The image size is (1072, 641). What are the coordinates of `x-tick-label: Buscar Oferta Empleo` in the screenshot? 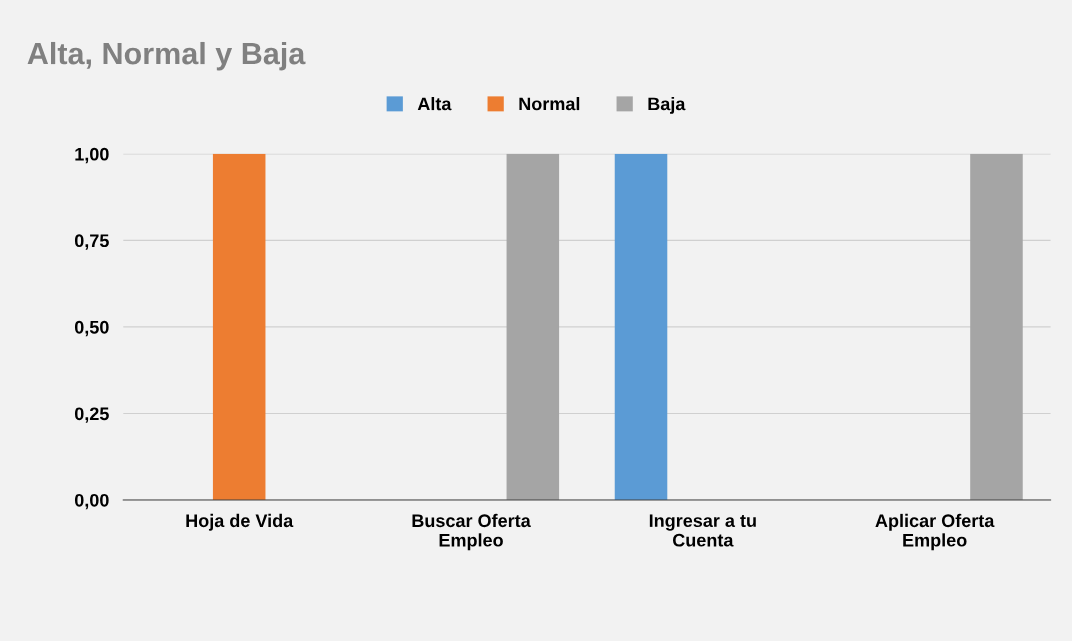 It's located at (471, 532).